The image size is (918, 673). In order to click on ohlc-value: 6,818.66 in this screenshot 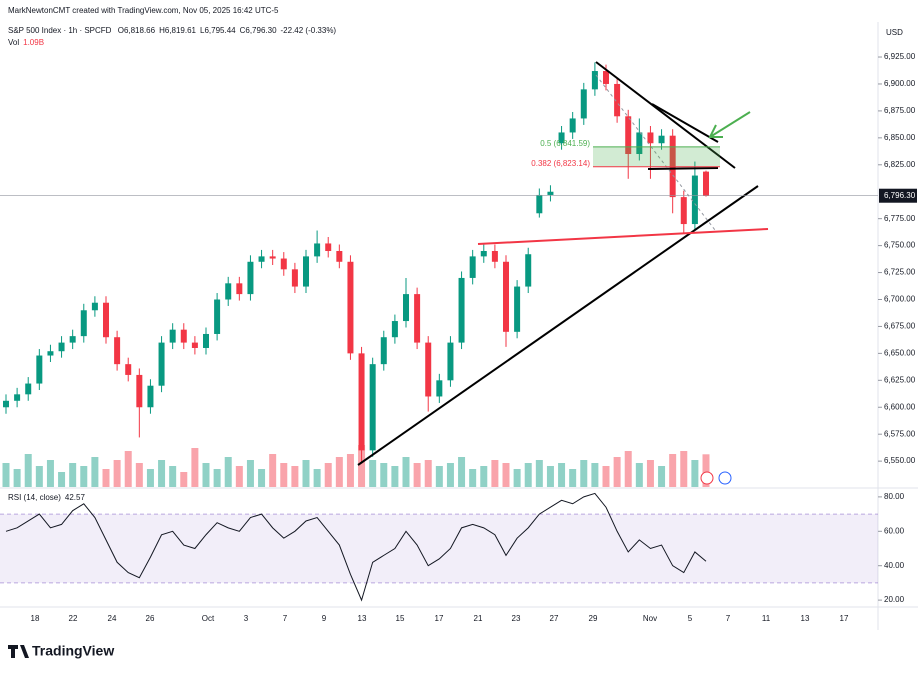, I will do `click(140, 30)`.